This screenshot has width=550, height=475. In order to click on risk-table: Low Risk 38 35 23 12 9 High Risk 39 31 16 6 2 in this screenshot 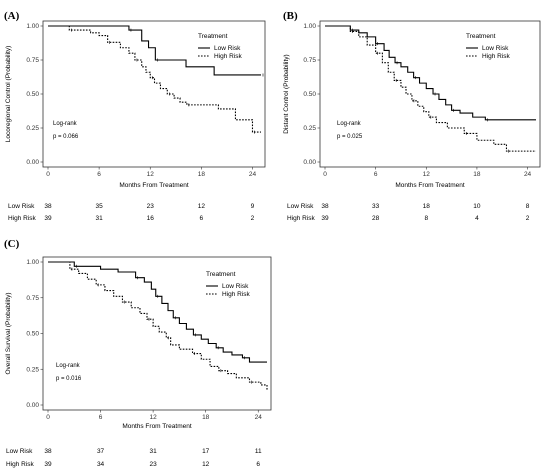, I will do `click(131, 212)`.